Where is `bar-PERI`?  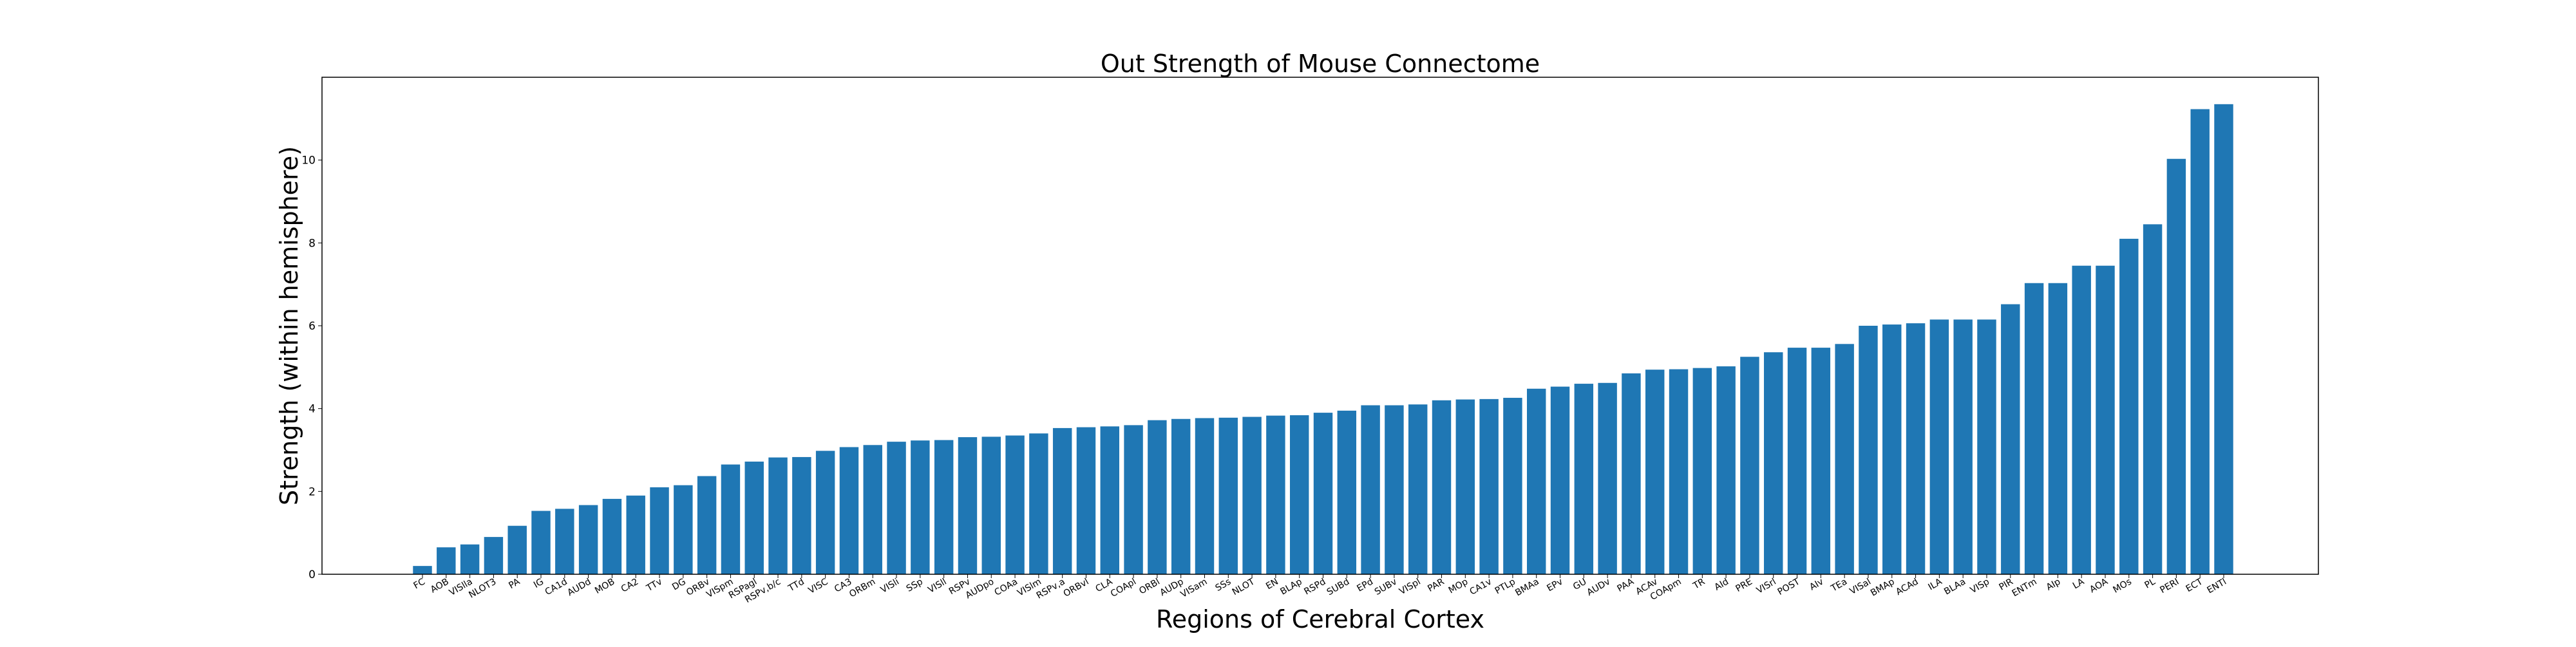
bar-PERI is located at coordinates (2176, 366).